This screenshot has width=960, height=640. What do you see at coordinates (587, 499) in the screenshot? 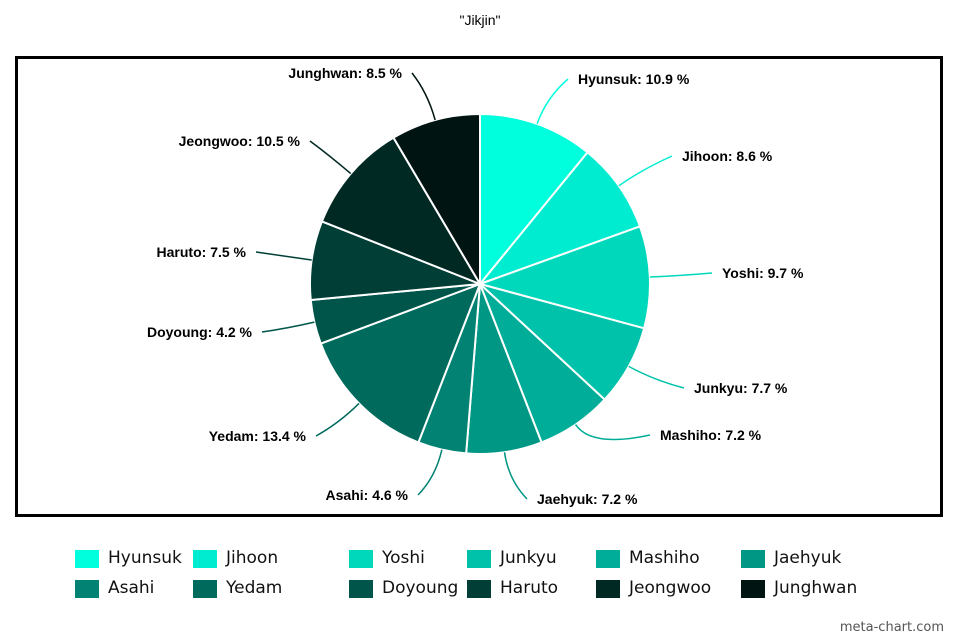
I see `slice-label-jaehyuk: Jaehyuk: 7.2 %` at bounding box center [587, 499].